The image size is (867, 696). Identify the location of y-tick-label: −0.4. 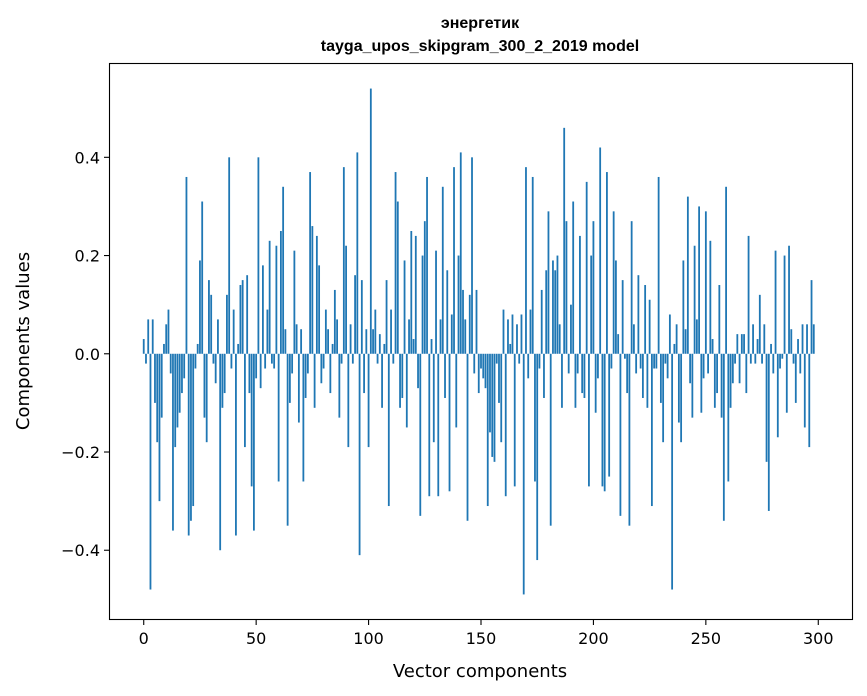
(80, 550).